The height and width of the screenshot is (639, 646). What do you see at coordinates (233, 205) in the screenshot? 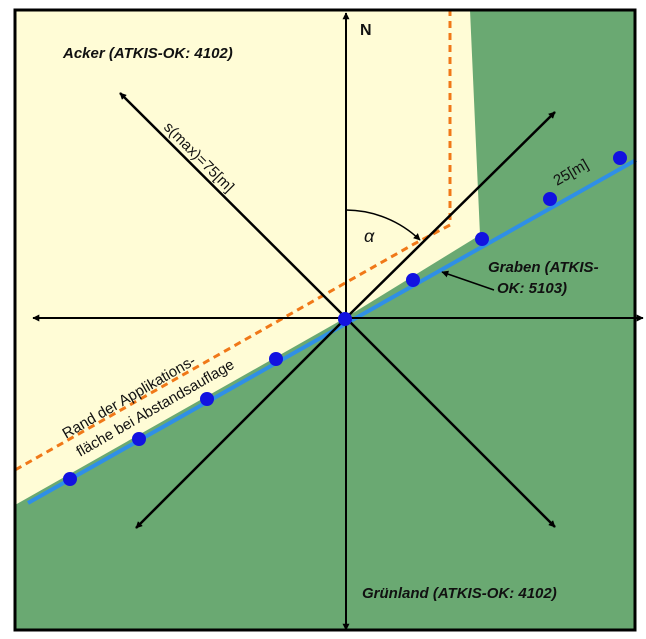
I see `distance-max-arrow` at bounding box center [233, 205].